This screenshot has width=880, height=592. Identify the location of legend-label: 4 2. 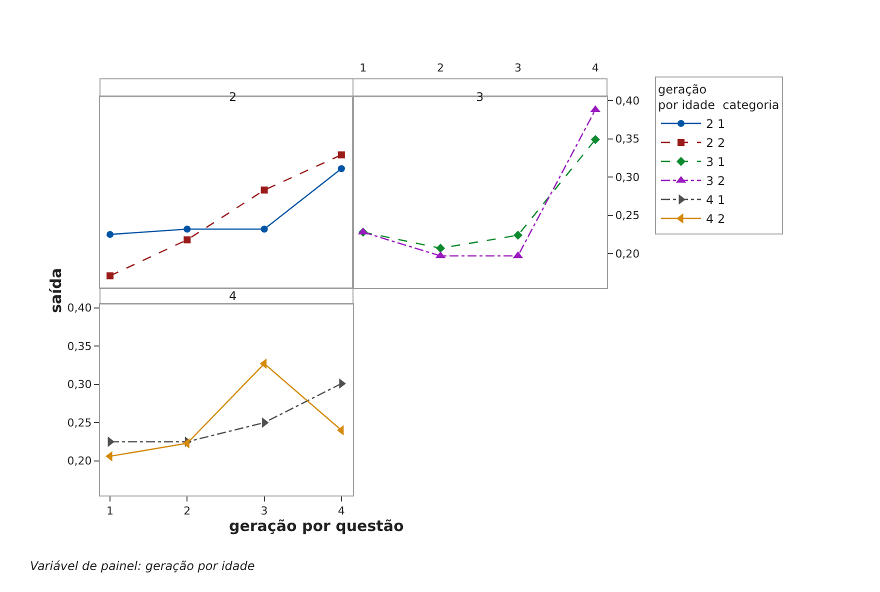
(716, 219).